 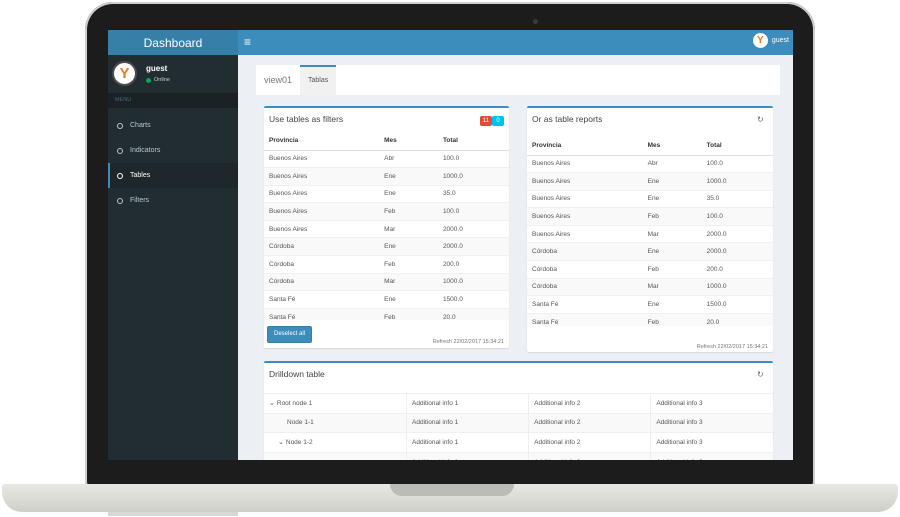 I want to click on sidebar-item-filters: Filters, so click(x=173, y=200).